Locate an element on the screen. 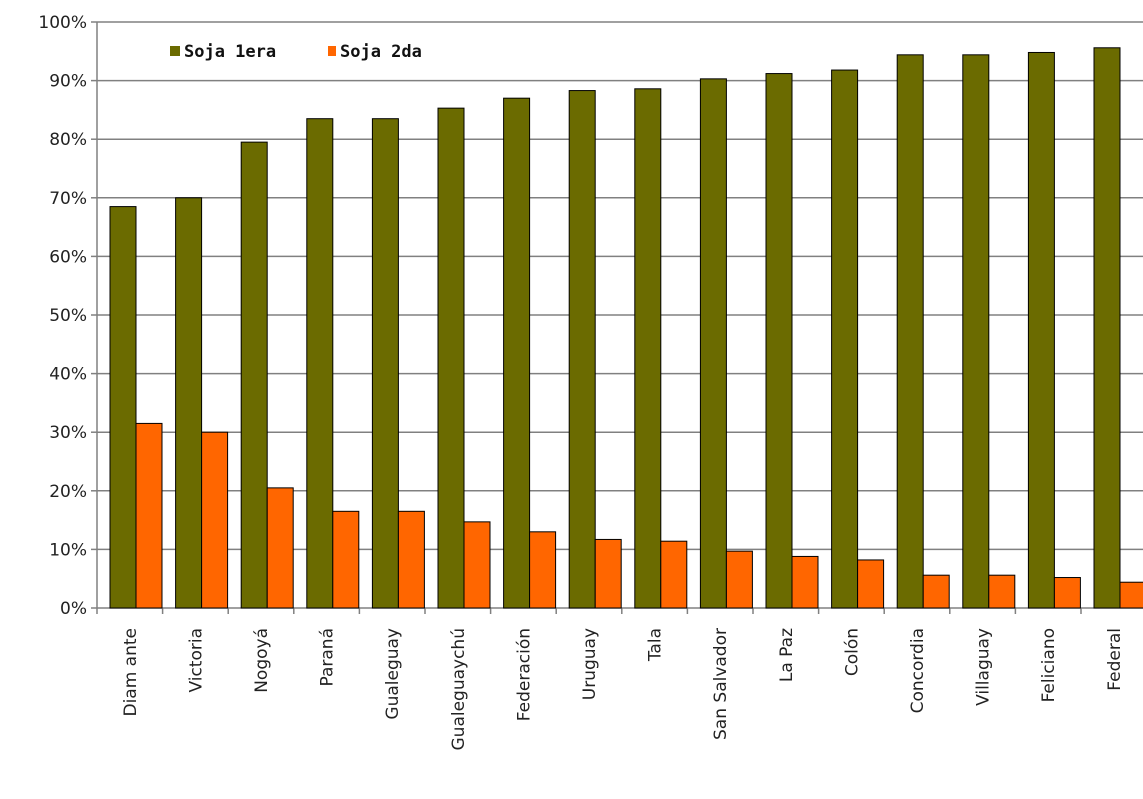  x-category-label: La Paz is located at coordinates (787, 655).